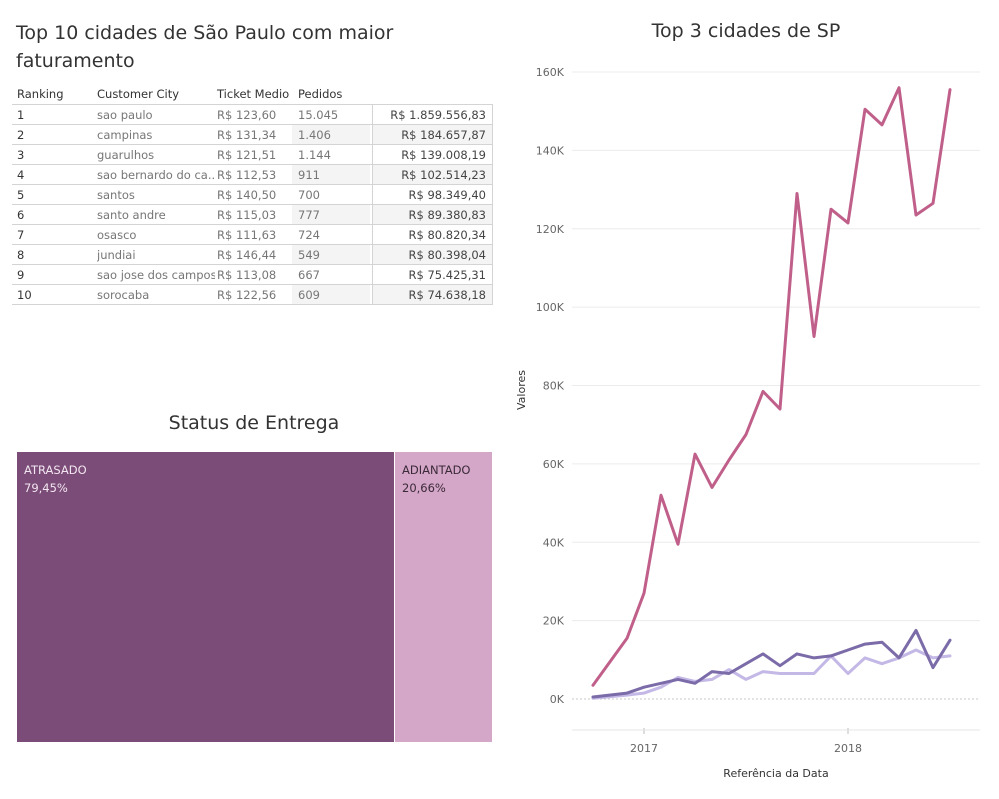 This screenshot has height=799, width=999. What do you see at coordinates (746, 31) in the screenshot?
I see `line-chart-title: Top 3 cidades de SP` at bounding box center [746, 31].